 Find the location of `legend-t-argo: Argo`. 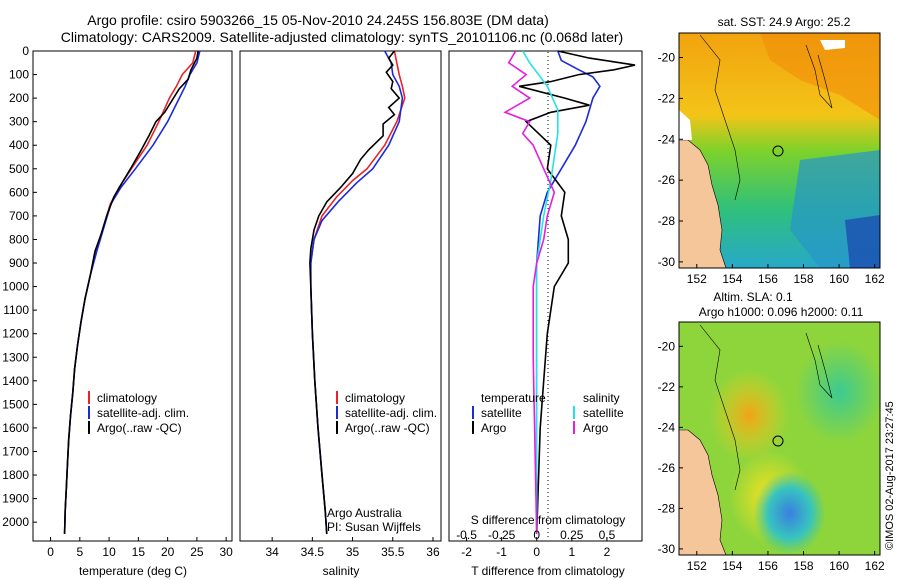

legend-t-argo: Argo is located at coordinates (494, 428).